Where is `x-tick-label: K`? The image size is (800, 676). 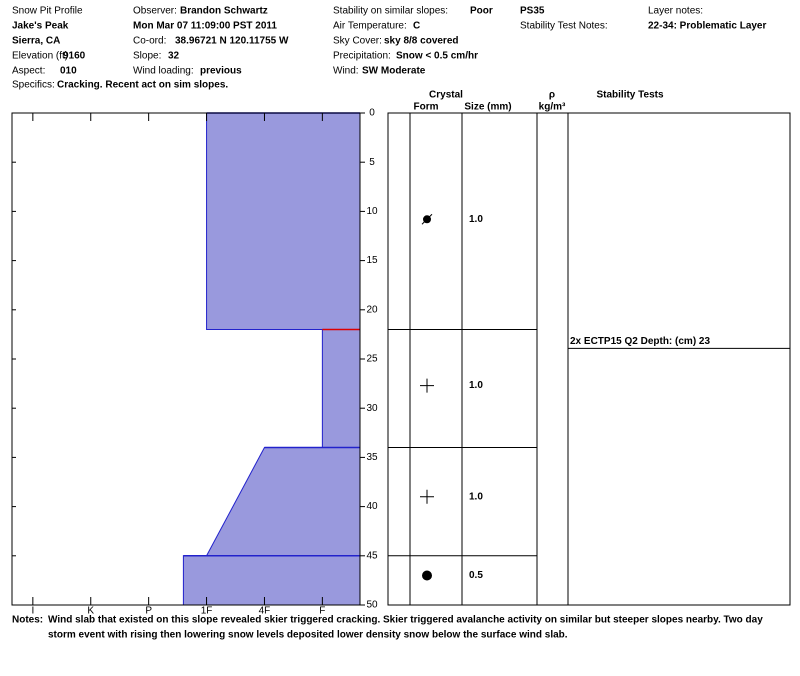
x-tick-label: K is located at coordinates (90, 611).